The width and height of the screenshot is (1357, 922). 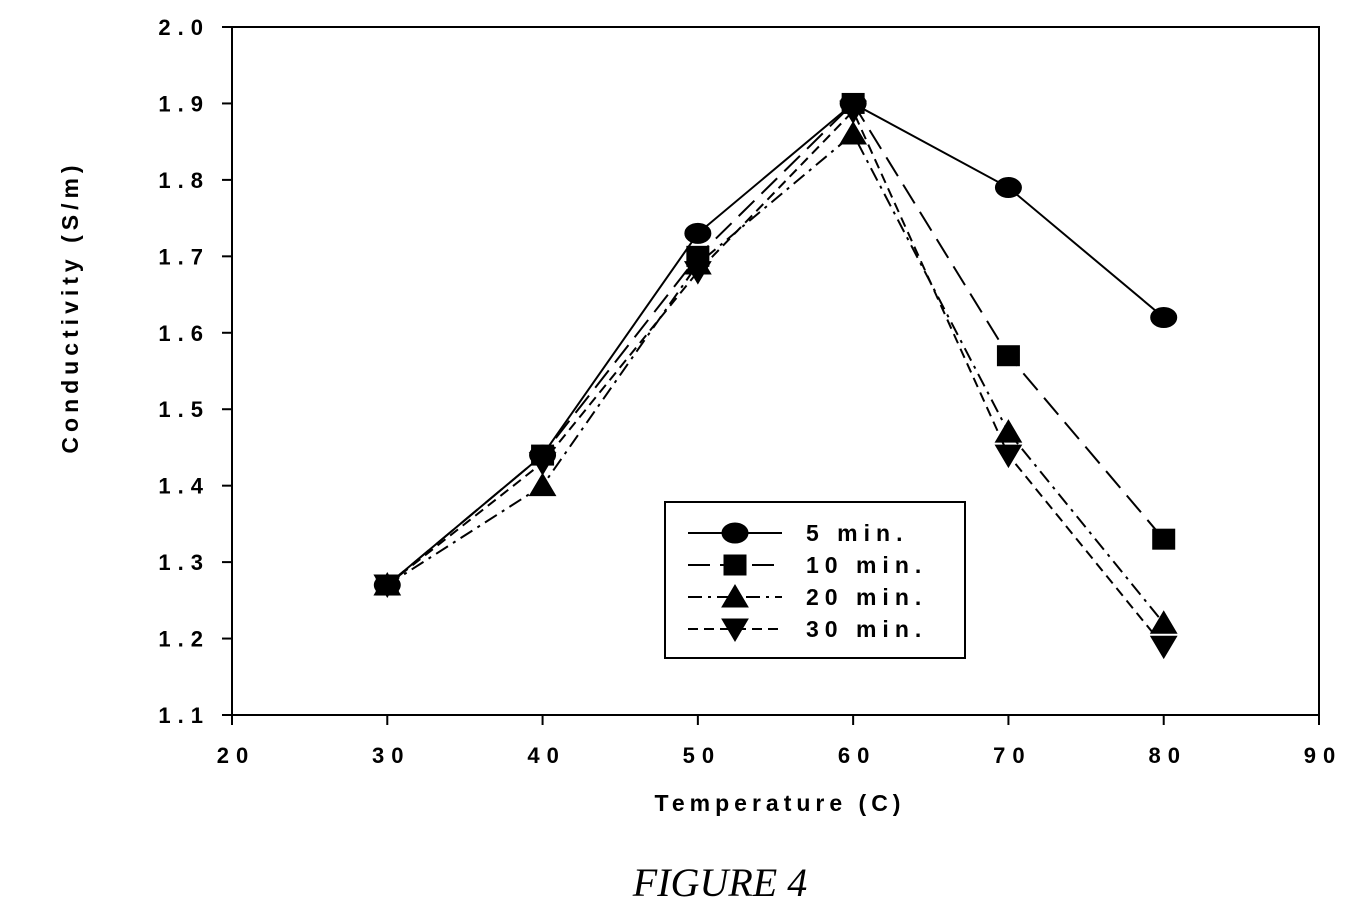 What do you see at coordinates (184, 180) in the screenshot?
I see `y-tick-label: 1.8` at bounding box center [184, 180].